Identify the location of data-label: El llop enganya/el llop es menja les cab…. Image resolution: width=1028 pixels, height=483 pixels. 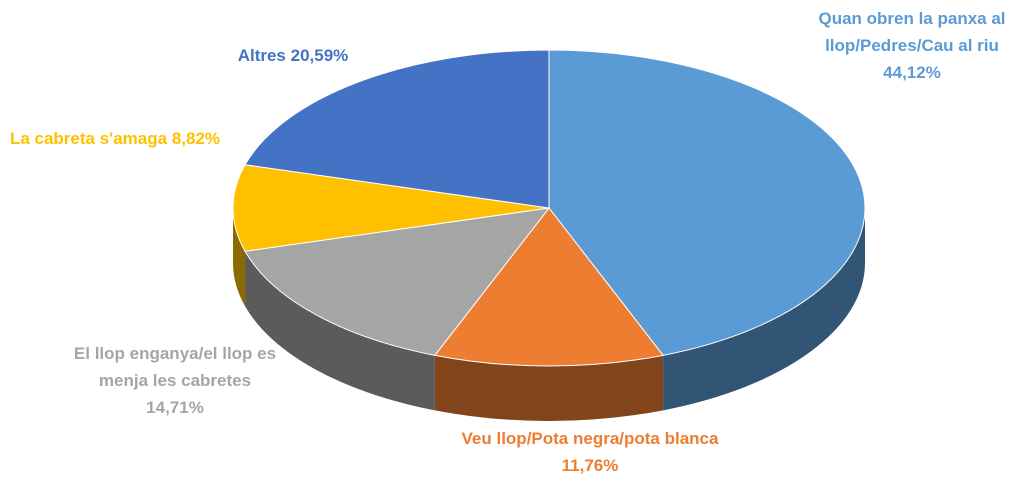
(175, 380).